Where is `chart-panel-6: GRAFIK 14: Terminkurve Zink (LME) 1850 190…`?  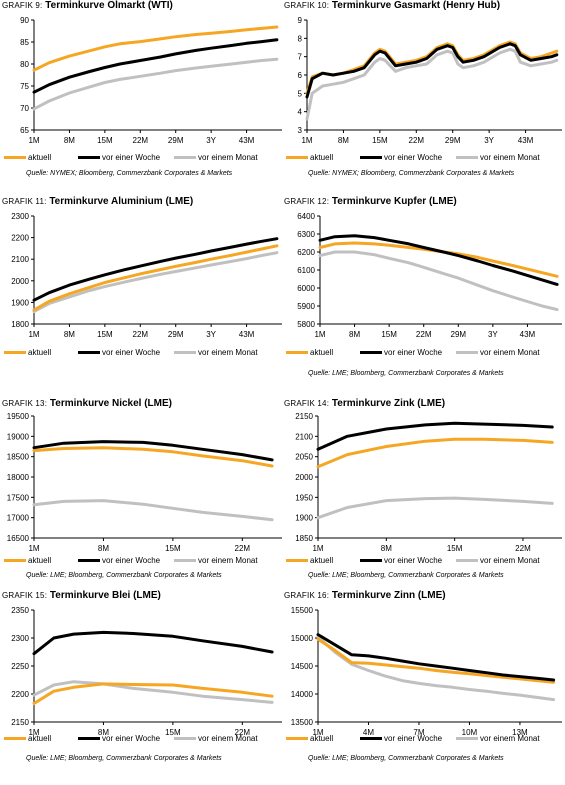
chart-panel-6: GRAFIK 14: Terminkurve Zink (LME) 1850 190… is located at coordinates (423, 495).